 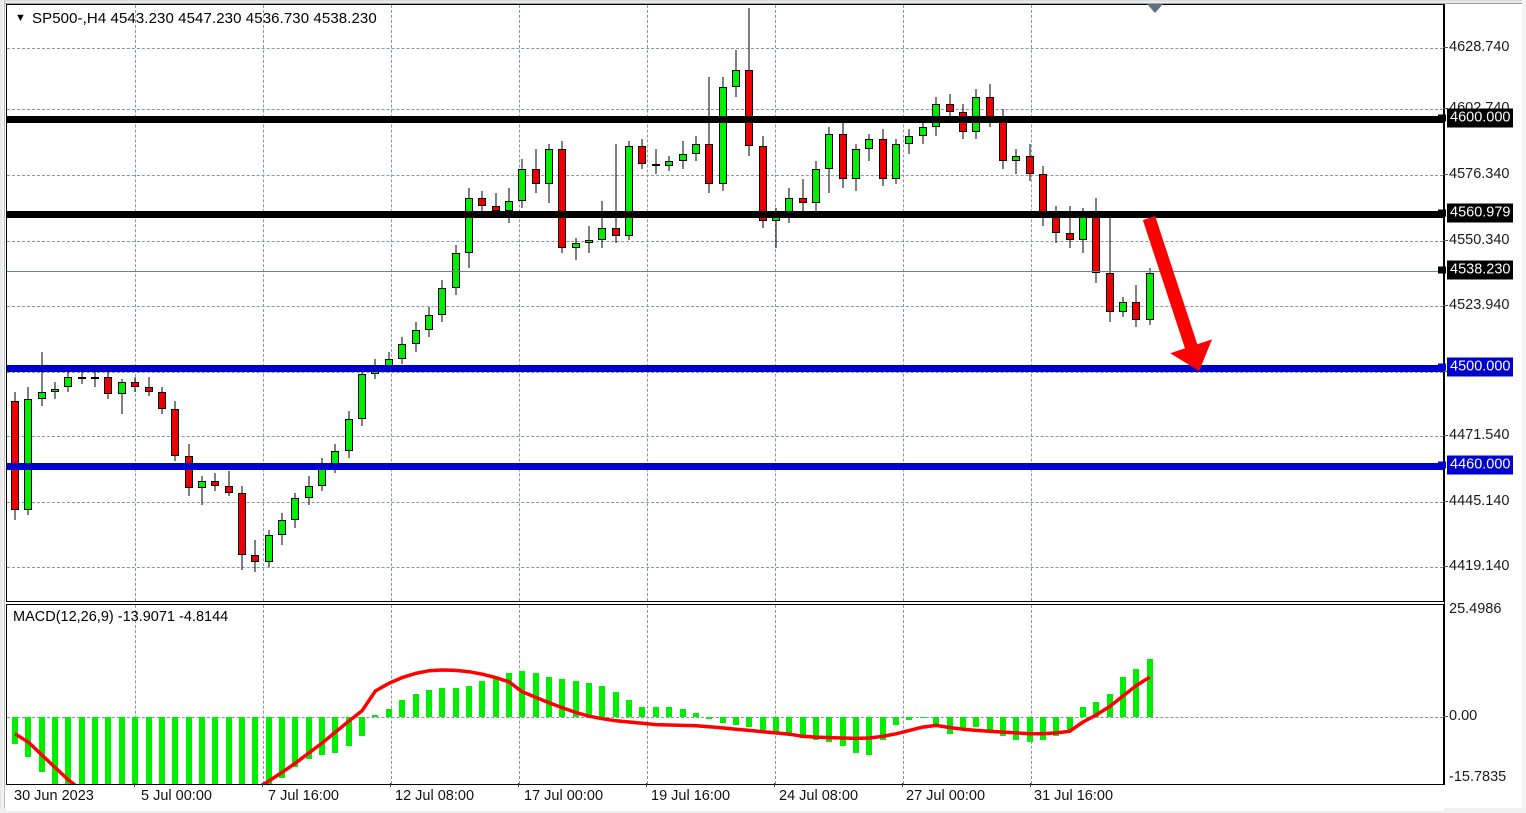 I want to click on window-top-frame, so click(x=763, y=2).